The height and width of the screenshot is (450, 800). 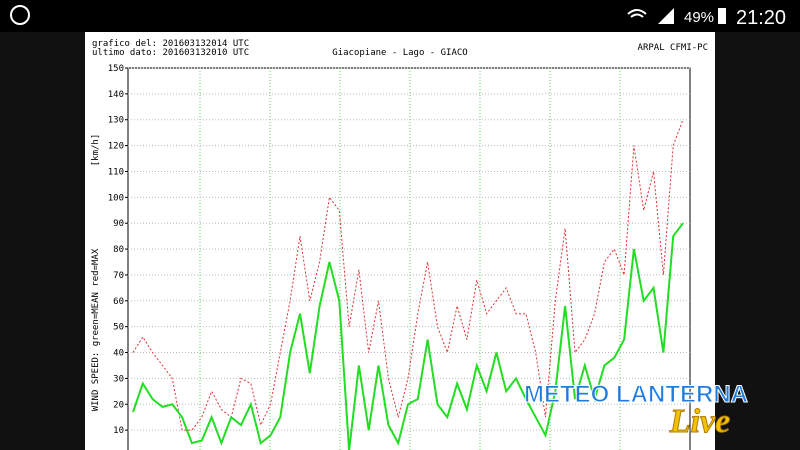 I want to click on y-tick-label: 90, so click(x=118, y=224).